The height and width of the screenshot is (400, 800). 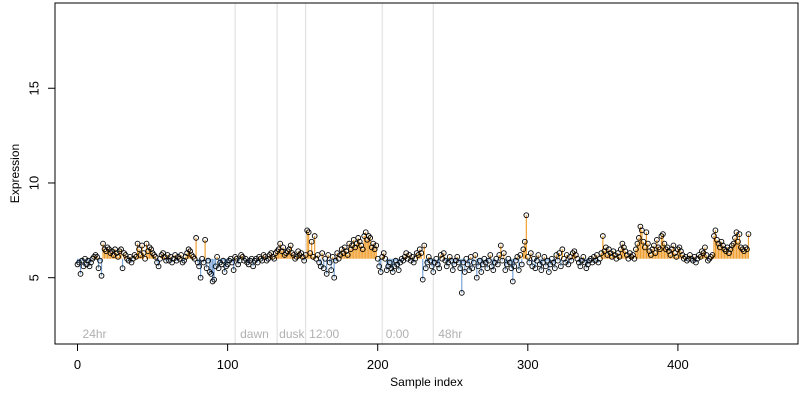 What do you see at coordinates (381, 357) in the screenshot?
I see `x-axis: 0 100 200 300 400` at bounding box center [381, 357].